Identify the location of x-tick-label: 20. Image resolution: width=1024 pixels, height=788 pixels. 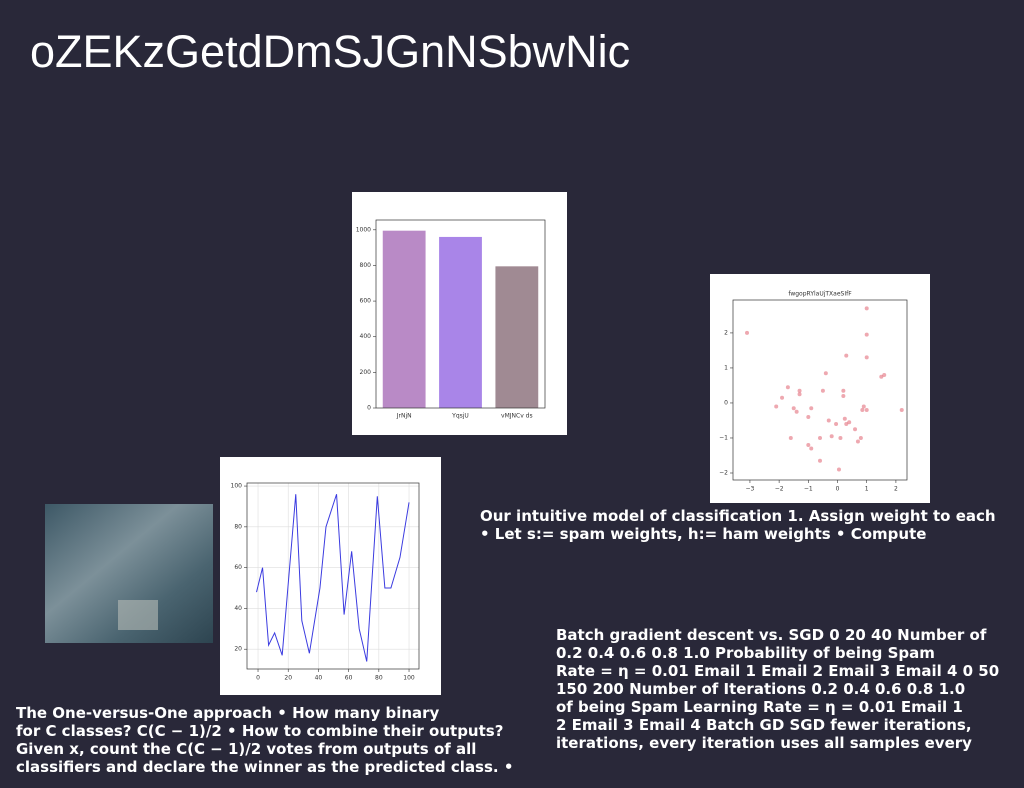
(288, 678).